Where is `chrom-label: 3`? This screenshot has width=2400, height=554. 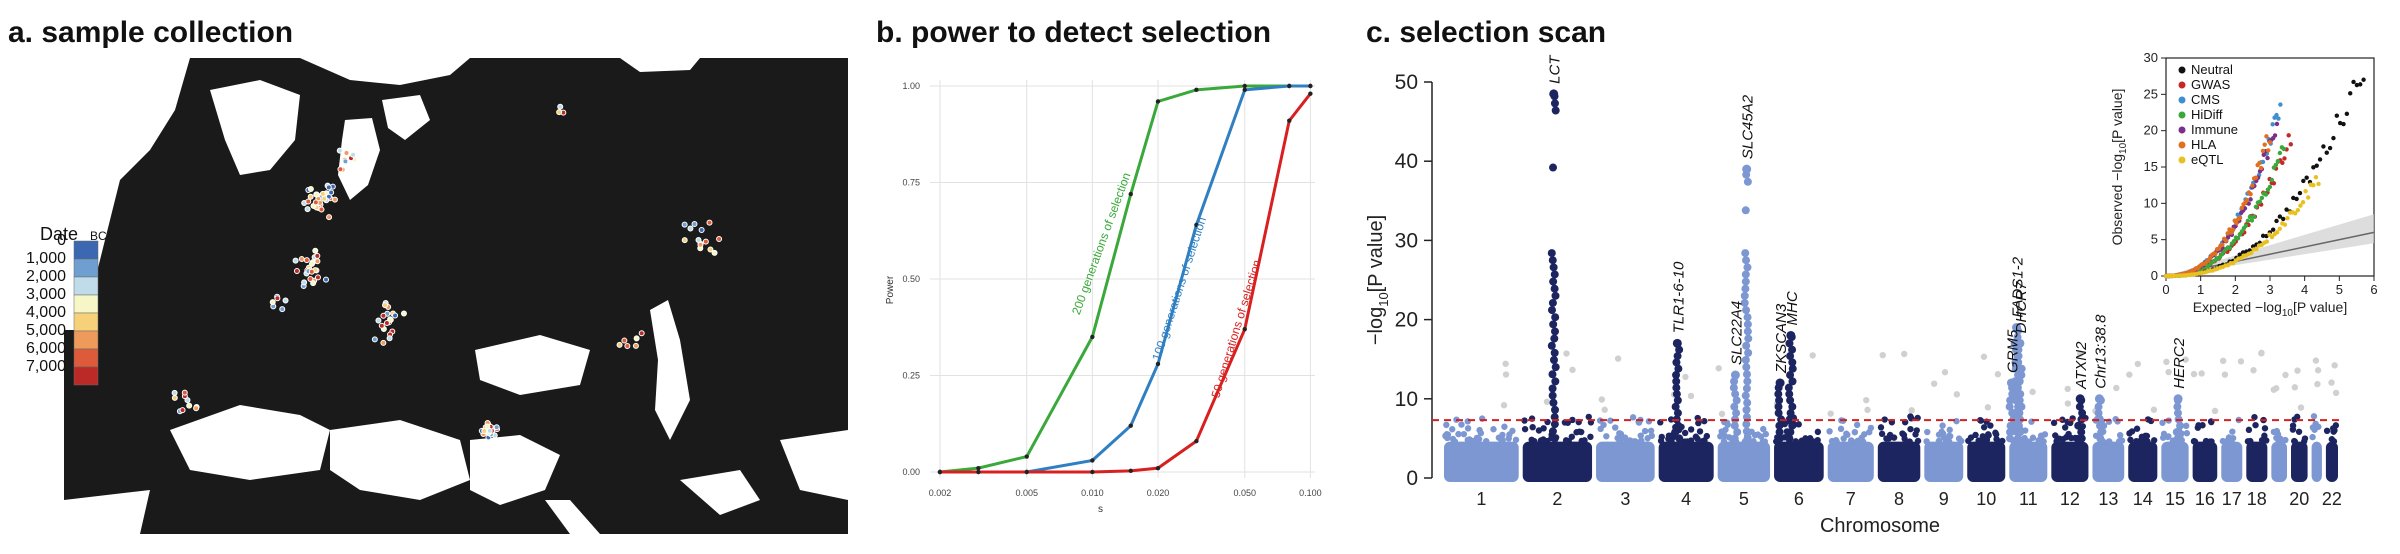
chrom-label: 3 is located at coordinates (1625, 499).